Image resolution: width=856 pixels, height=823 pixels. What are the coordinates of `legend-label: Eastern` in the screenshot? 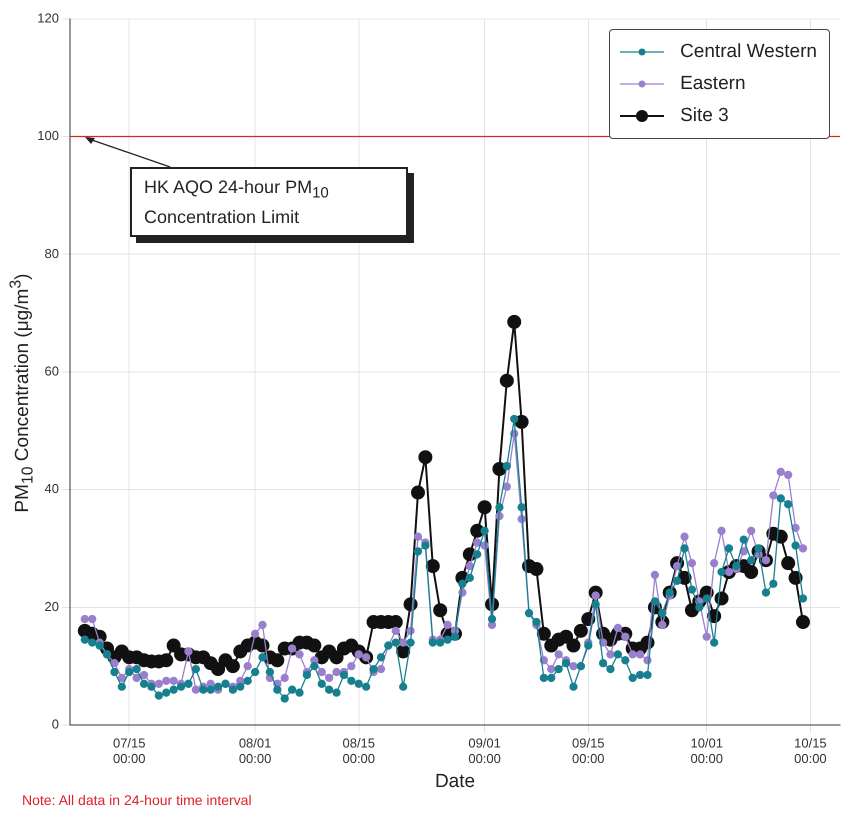 It's located at (713, 83).